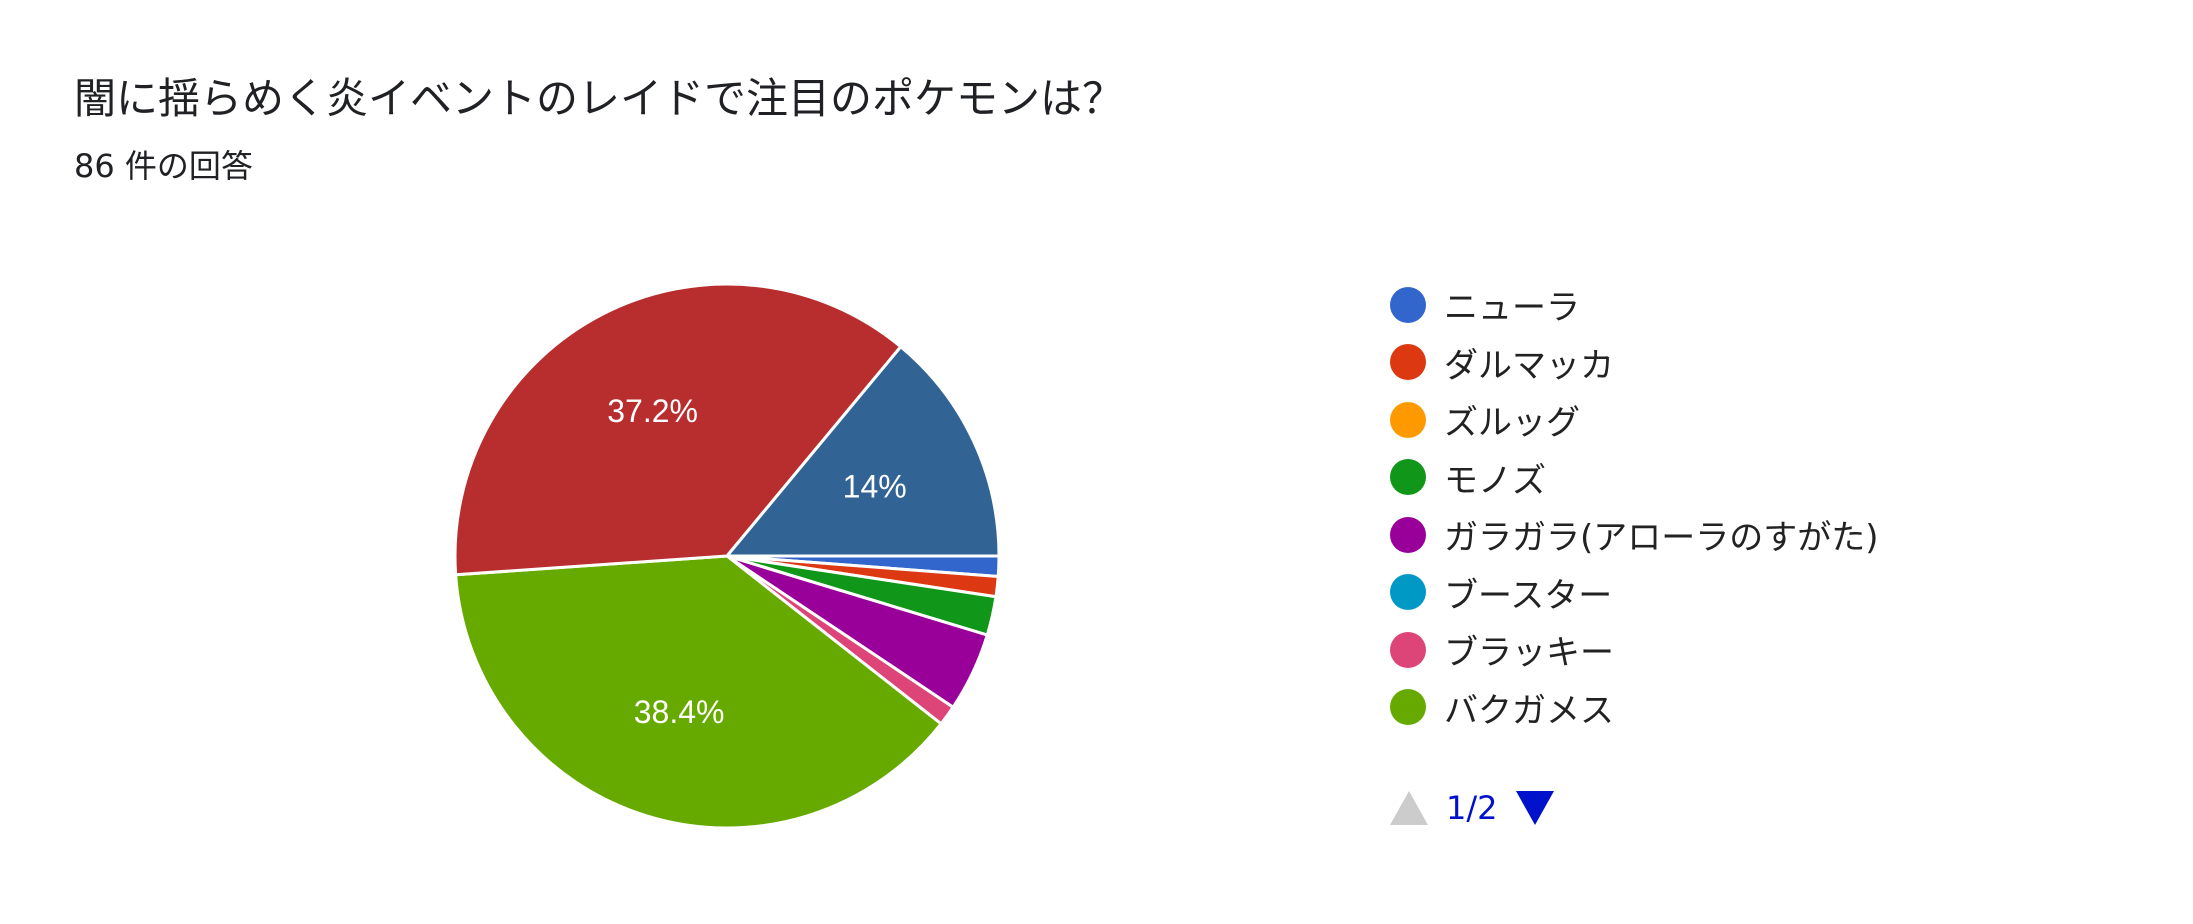 Image resolution: width=2193 pixels, height=924 pixels. What do you see at coordinates (1529, 710) in the screenshot?
I see `legend-label: バクガメス` at bounding box center [1529, 710].